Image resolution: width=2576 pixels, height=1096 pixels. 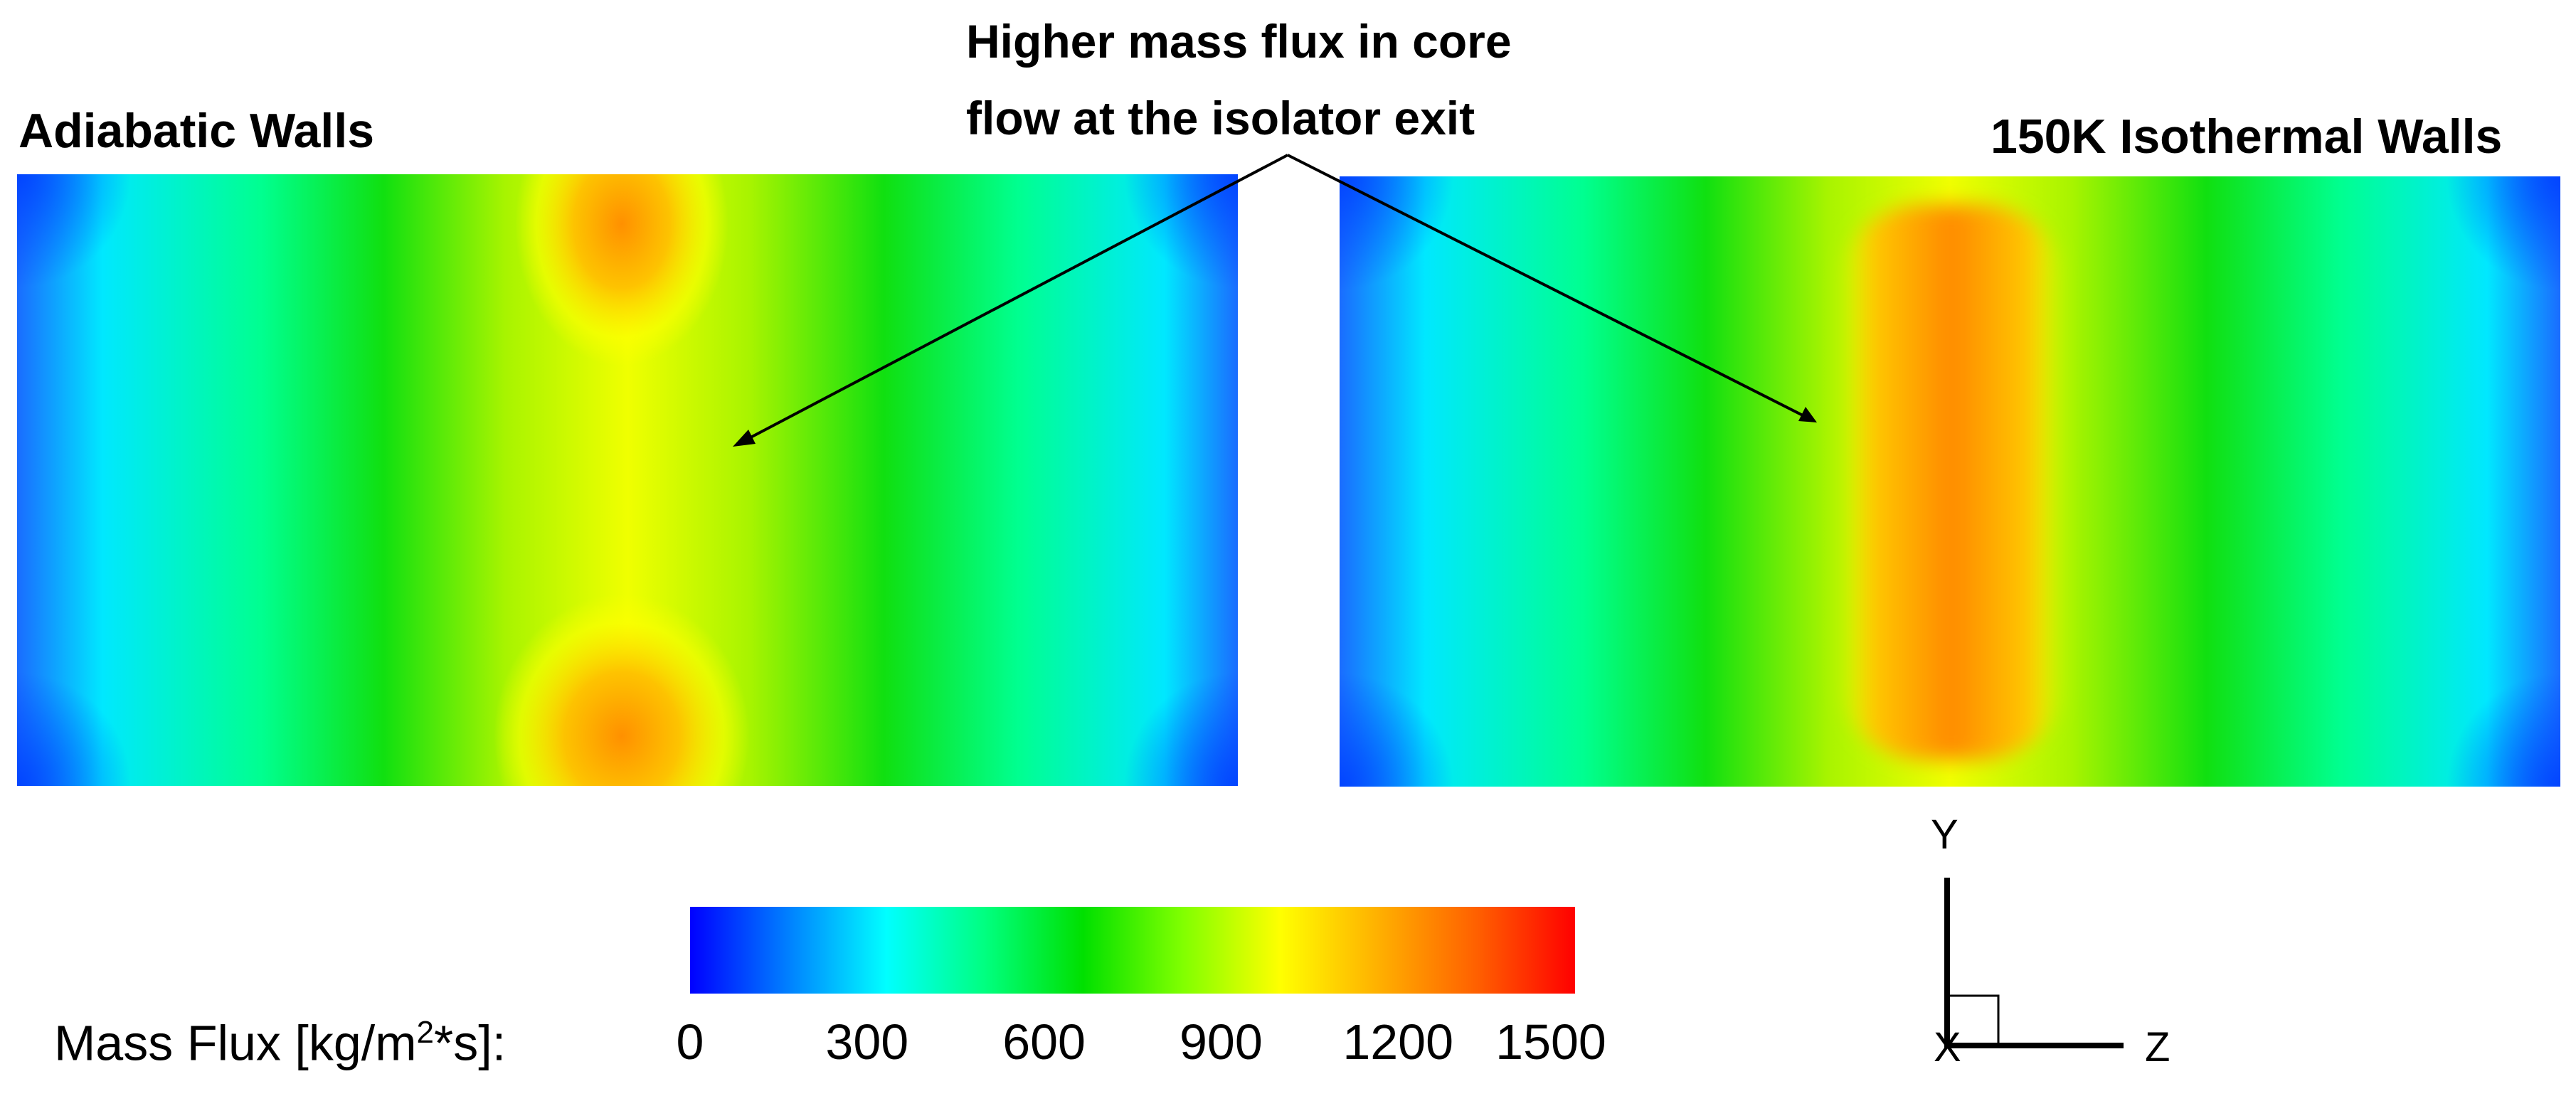 What do you see at coordinates (1398, 1042) in the screenshot?
I see `colorbar-tick-4: 1200` at bounding box center [1398, 1042].